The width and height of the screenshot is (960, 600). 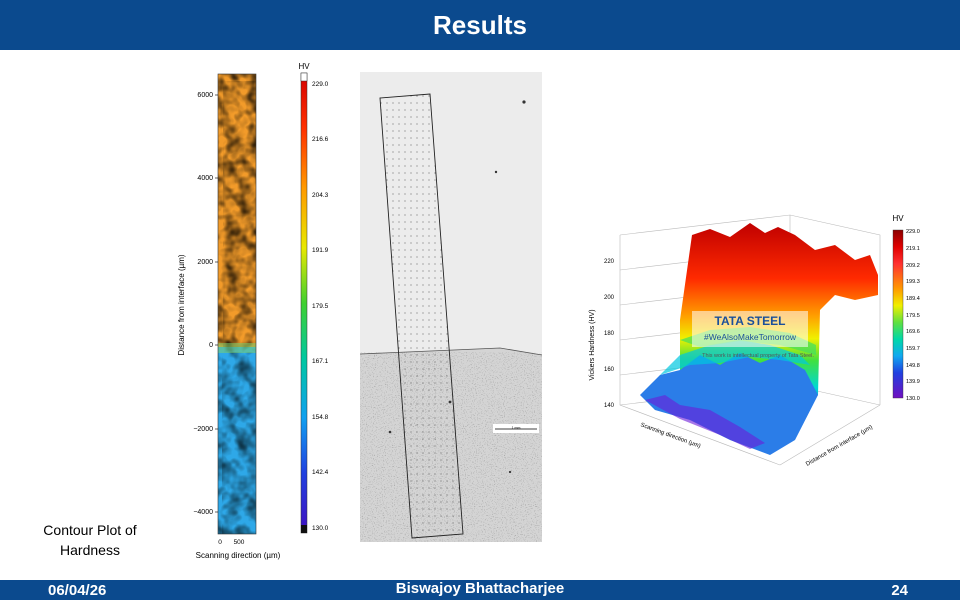 What do you see at coordinates (205, 262) in the screenshot?
I see `svg-text: 2000` at bounding box center [205, 262].